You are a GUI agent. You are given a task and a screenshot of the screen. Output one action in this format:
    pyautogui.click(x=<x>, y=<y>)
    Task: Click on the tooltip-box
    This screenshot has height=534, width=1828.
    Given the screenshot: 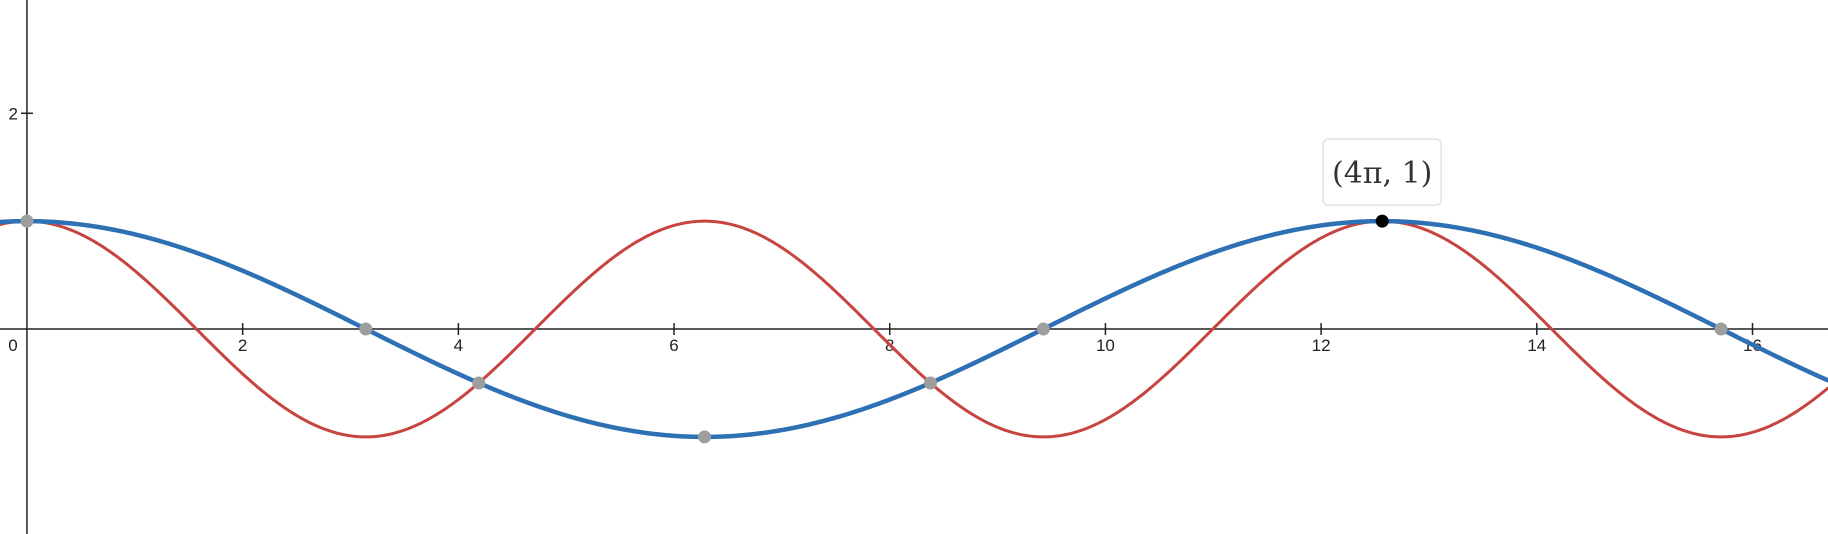 What is the action you would take?
    pyautogui.click(x=1382, y=172)
    